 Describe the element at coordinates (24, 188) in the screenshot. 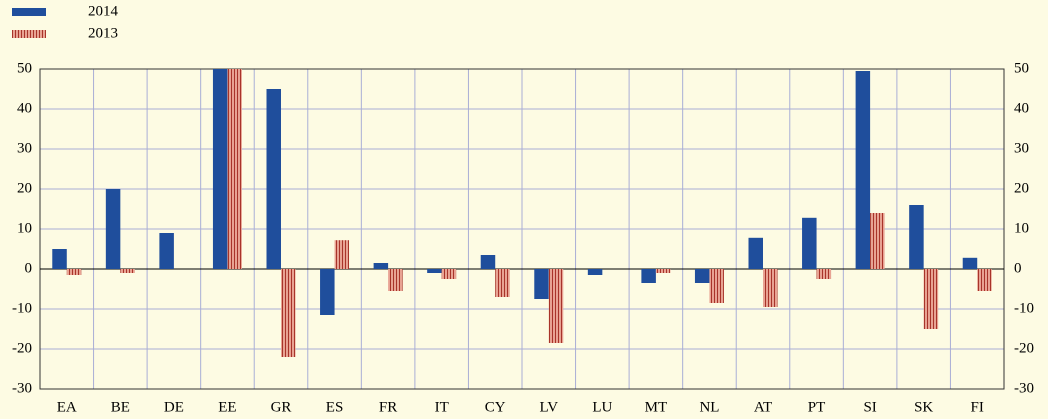

I see `y-tick-label: 20` at that location.